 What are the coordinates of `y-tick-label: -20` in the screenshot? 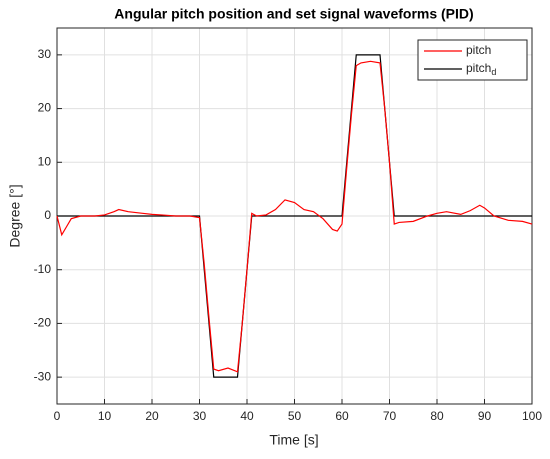 It's located at (43, 323).